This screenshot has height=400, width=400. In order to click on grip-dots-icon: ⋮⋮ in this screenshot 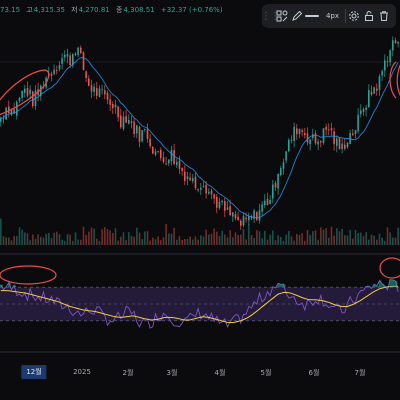, I will do `click(270, 16)`.